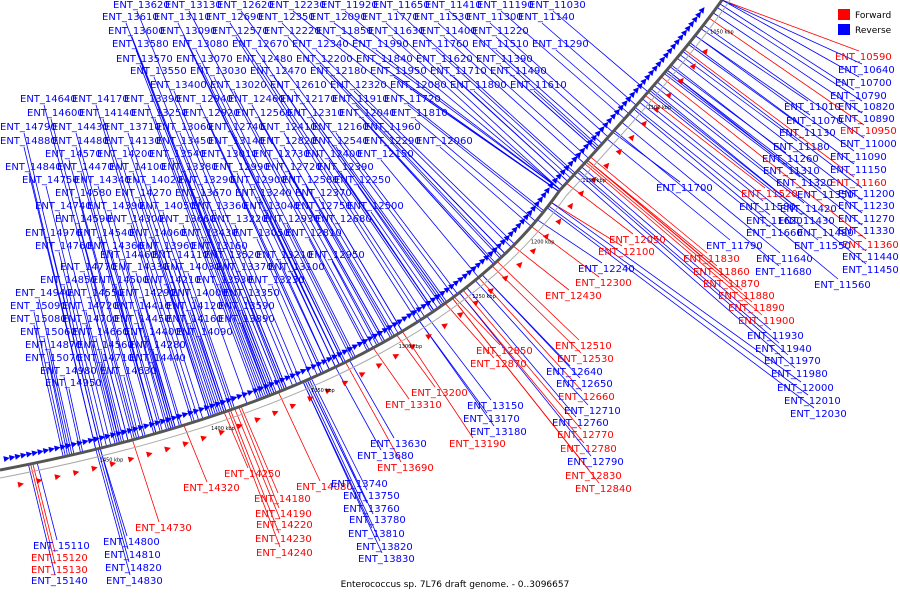 Image resolution: width=900 pixels, height=600 pixels. I want to click on reverse-gene-label: ENT_14750, so click(50, 180).